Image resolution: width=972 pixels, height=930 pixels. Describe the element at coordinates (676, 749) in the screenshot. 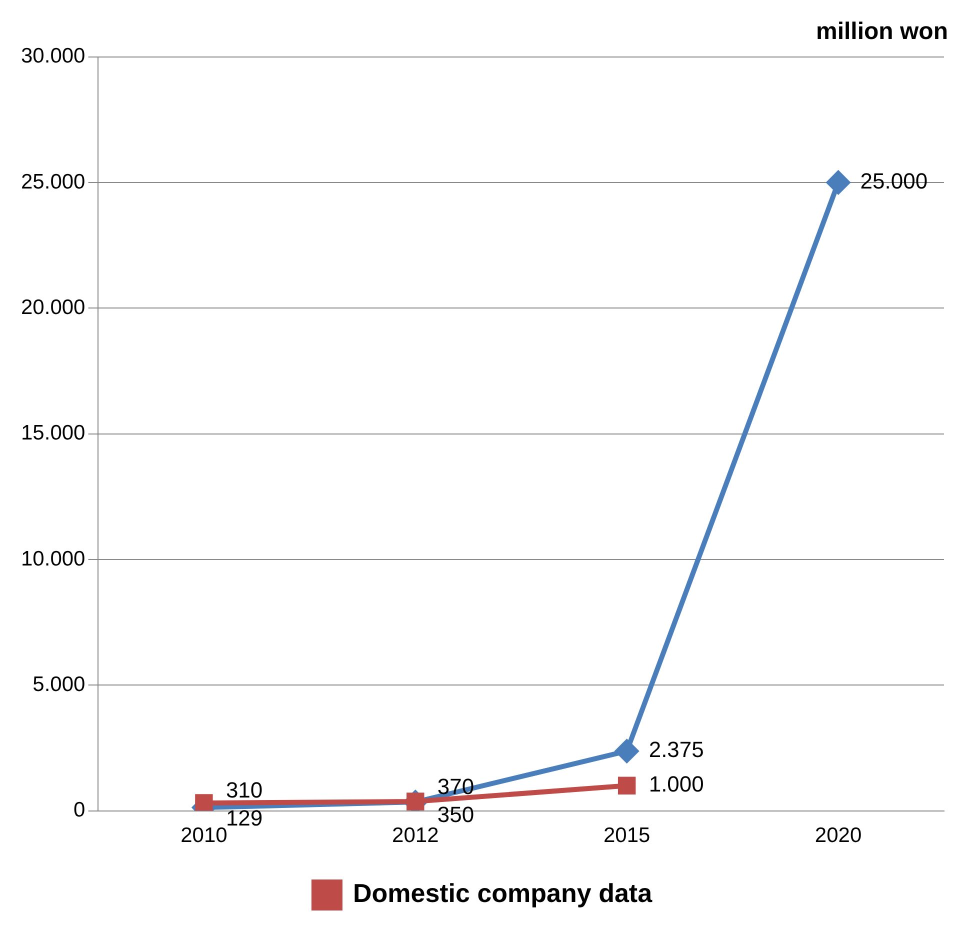

I see `data-label: 2.375` at that location.